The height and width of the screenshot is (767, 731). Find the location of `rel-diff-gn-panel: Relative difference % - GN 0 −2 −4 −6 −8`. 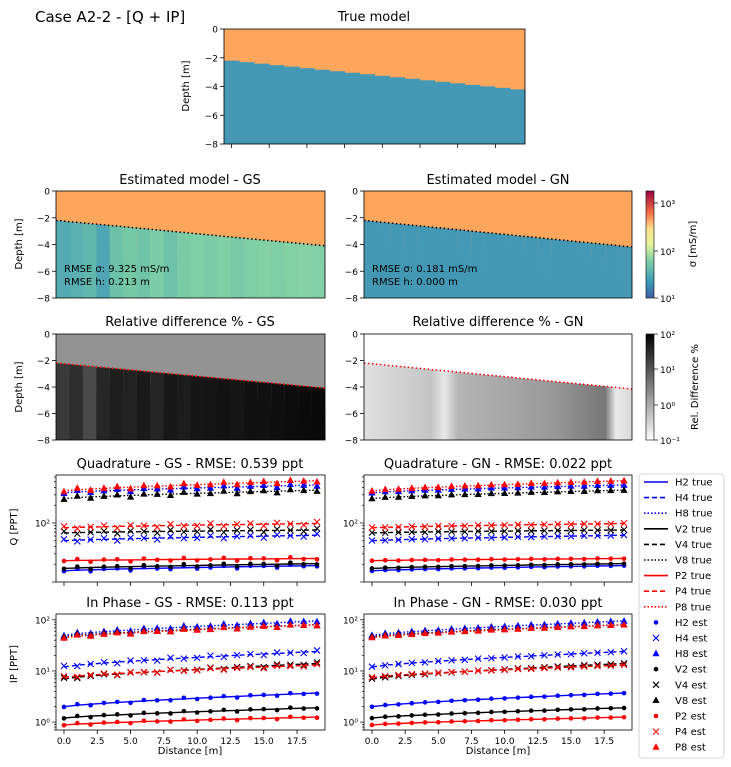

rel-diff-gn-panel: Relative difference % - GN 0 −2 −4 −6 −8 is located at coordinates (489, 381).